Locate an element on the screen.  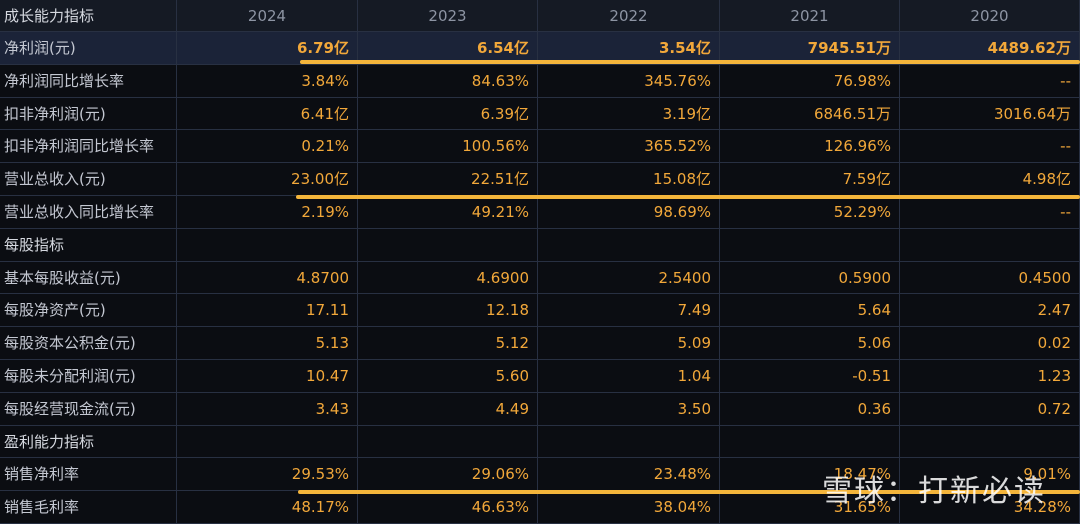
row-label: 扣非净利润同比增长率 is located at coordinates (88, 147).